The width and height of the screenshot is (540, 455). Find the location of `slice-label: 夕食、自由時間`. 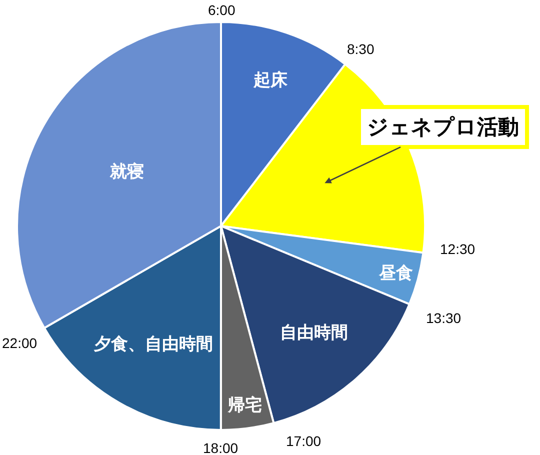

slice-label: 夕食、自由時間 is located at coordinates (152, 344).